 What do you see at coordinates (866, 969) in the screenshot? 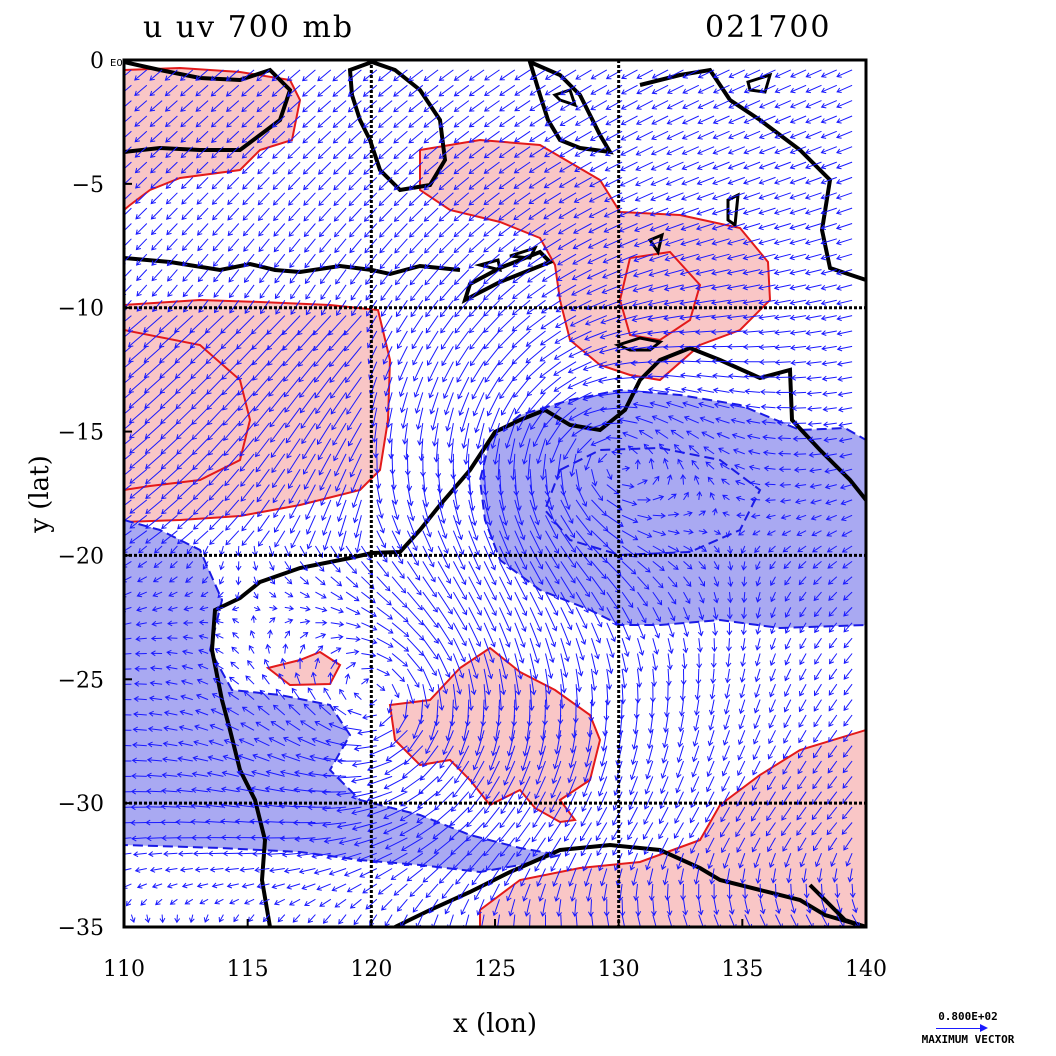
I see `x-tick-label: 140` at bounding box center [866, 969].